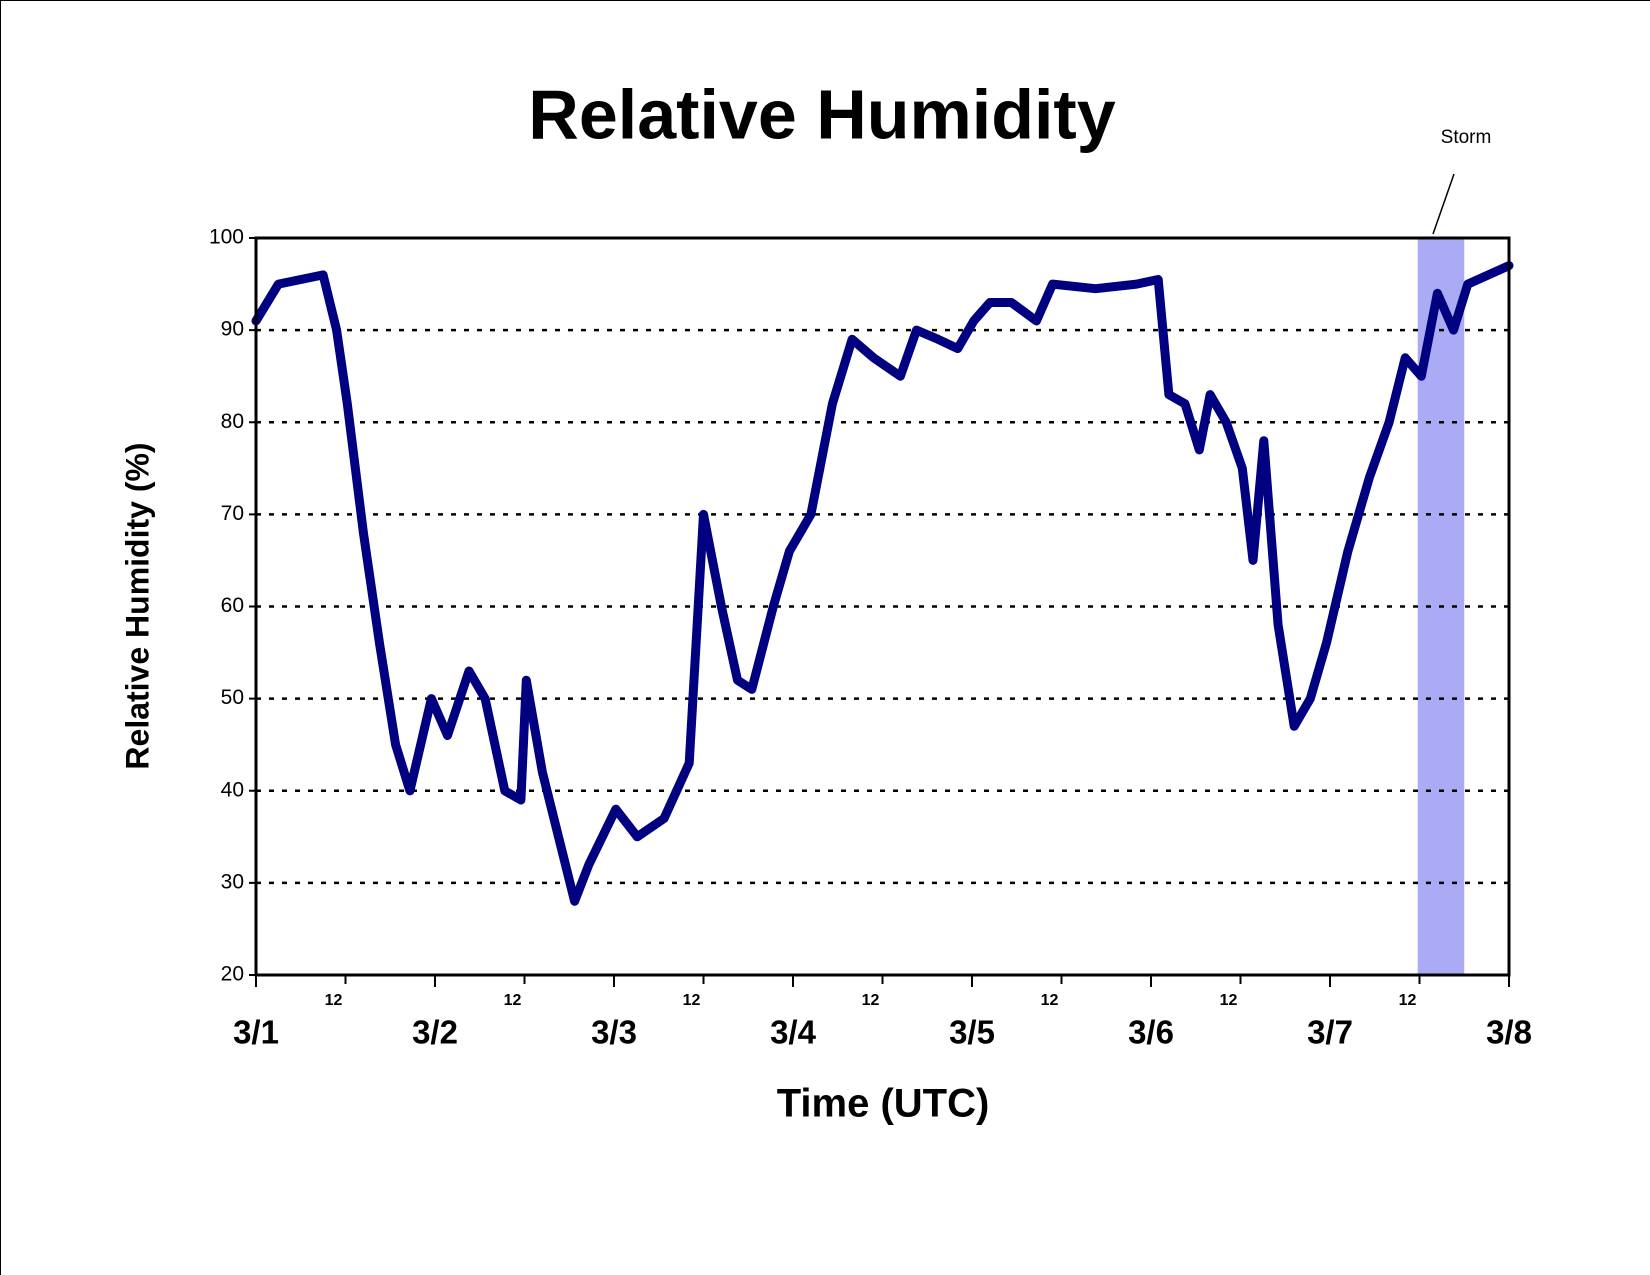  I want to click on x-tick-label: 3/1, so click(256, 1032).